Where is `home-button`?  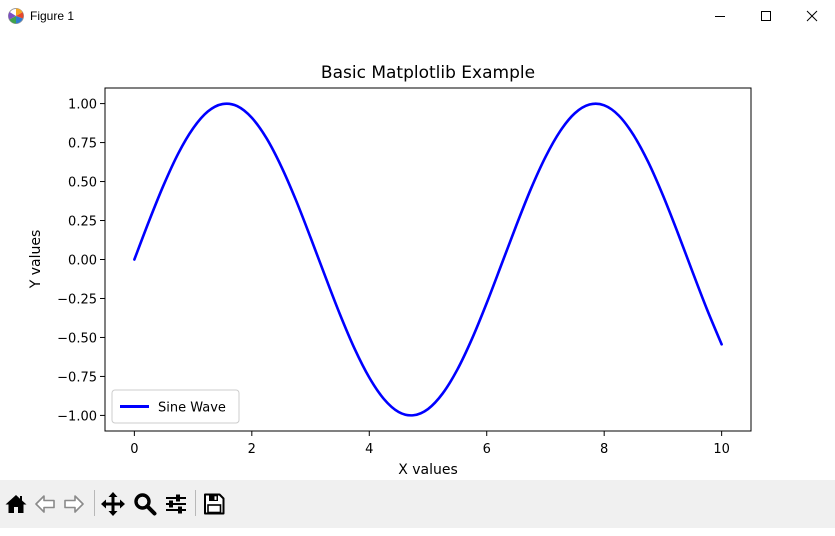 home-button is located at coordinates (16, 504).